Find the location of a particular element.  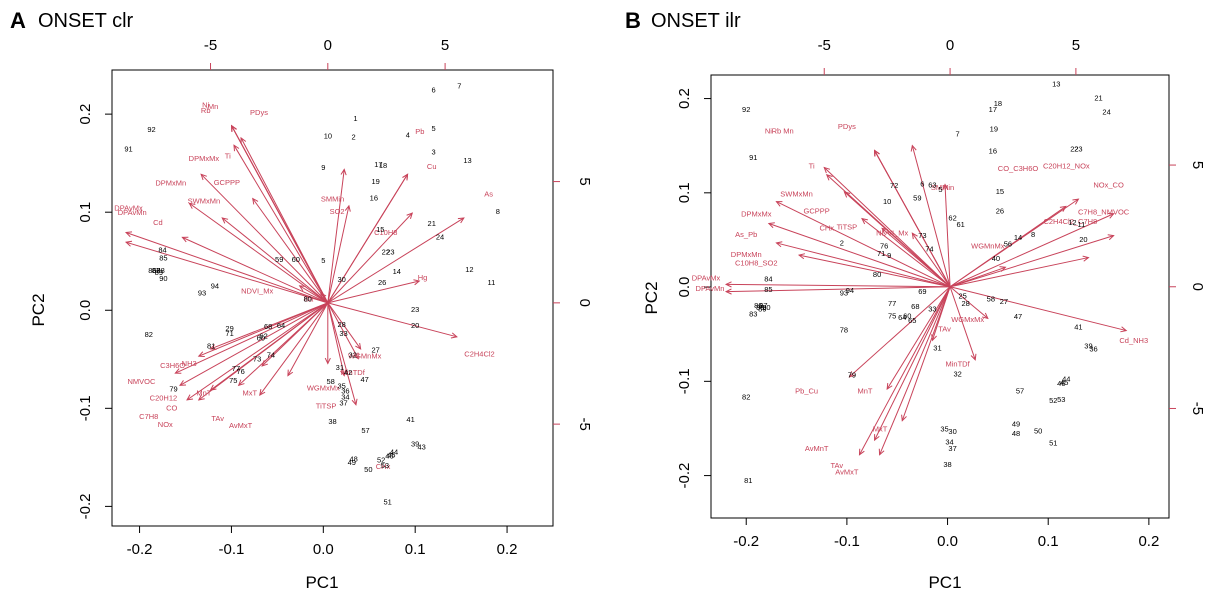

loading-label: C2H4Cl2_C7H8 is located at coordinates (1070, 221).